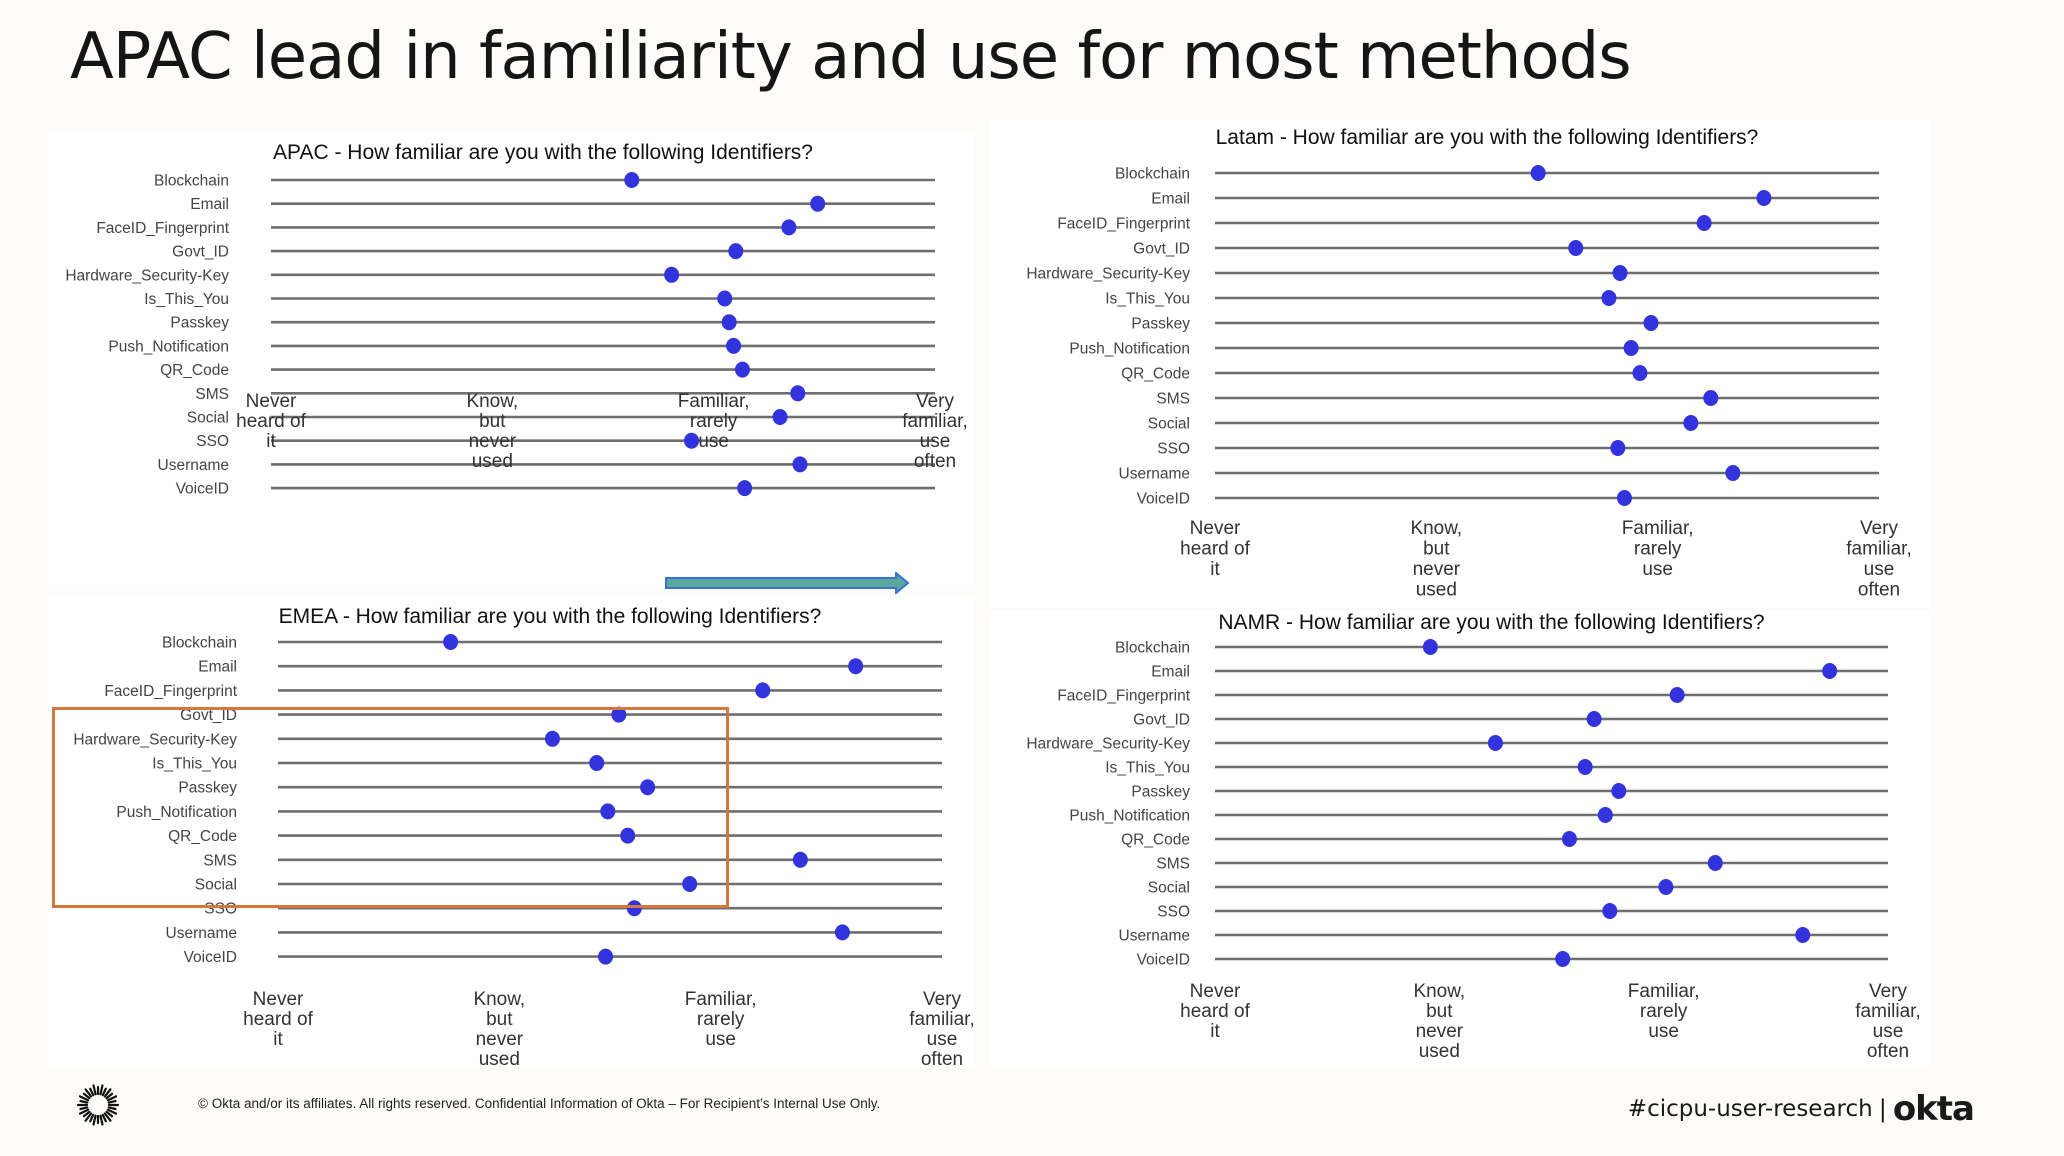 This screenshot has width=2064, height=1156. What do you see at coordinates (1933, 1109) in the screenshot?
I see `okta-wordmark: okta` at bounding box center [1933, 1109].